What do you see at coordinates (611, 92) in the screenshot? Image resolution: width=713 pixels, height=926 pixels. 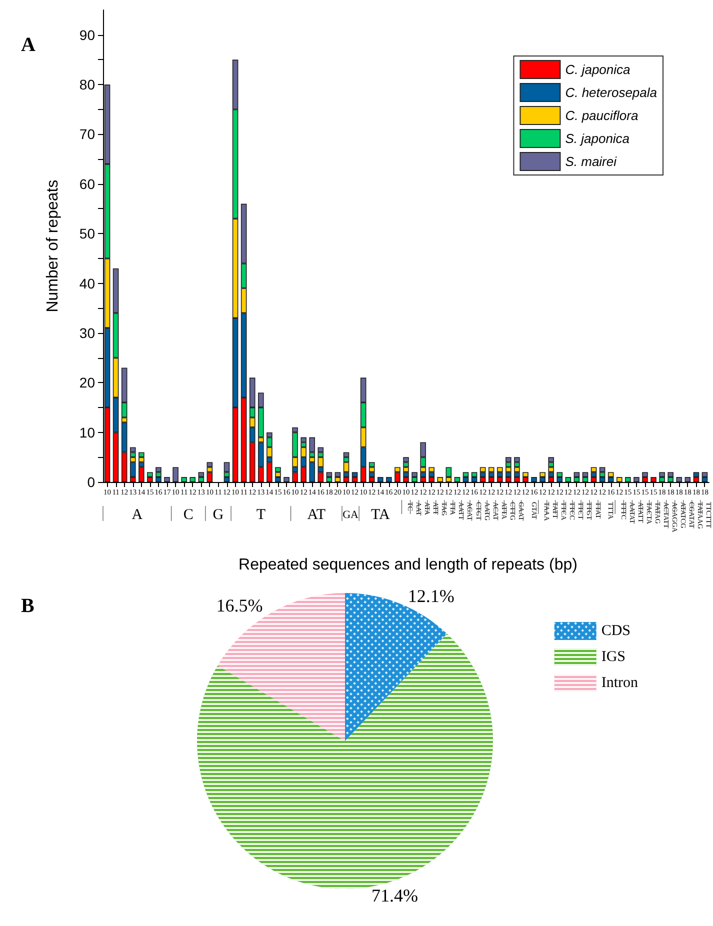 I see `legend-label: C. heterosepala` at bounding box center [611, 92].